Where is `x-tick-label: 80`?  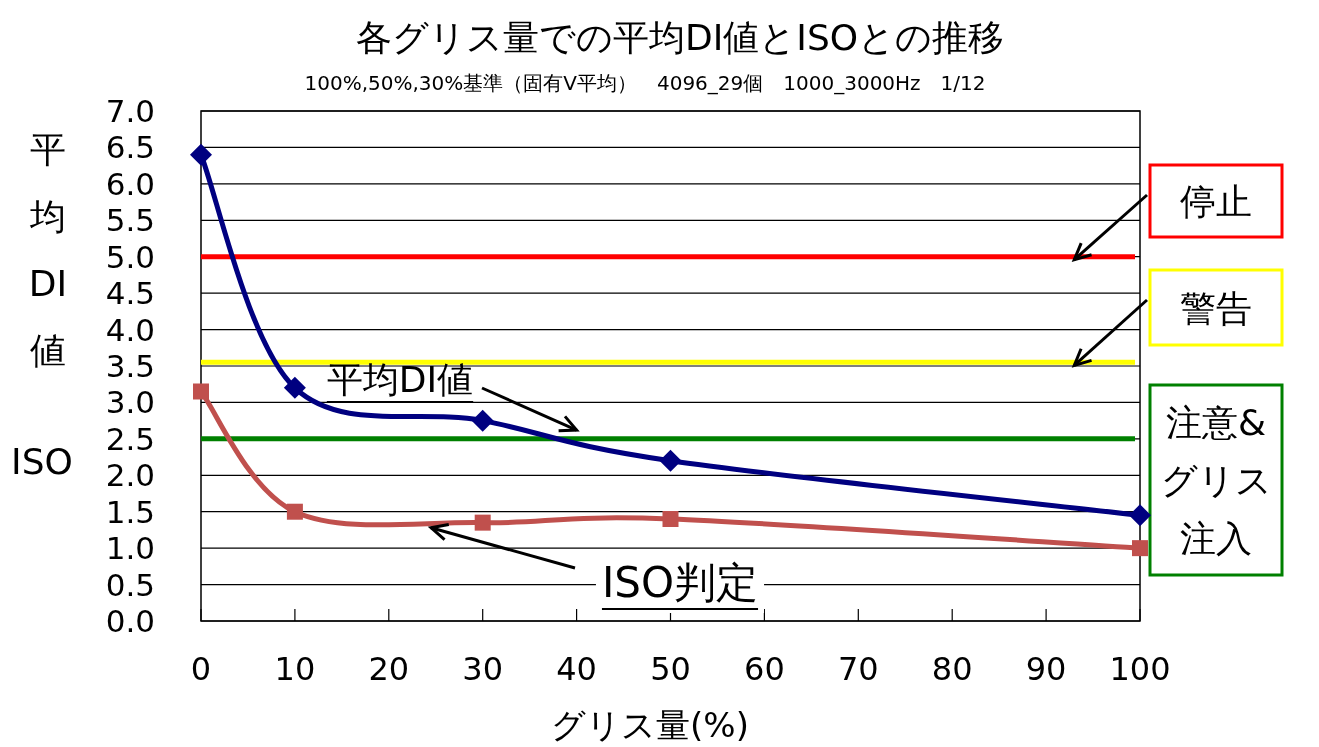 x-tick-label: 80 is located at coordinates (952, 669).